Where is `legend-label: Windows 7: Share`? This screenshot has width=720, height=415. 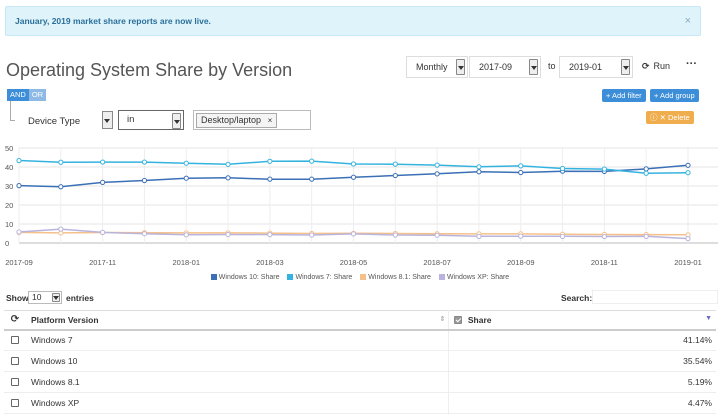 legend-label: Windows 7: Share is located at coordinates (324, 277).